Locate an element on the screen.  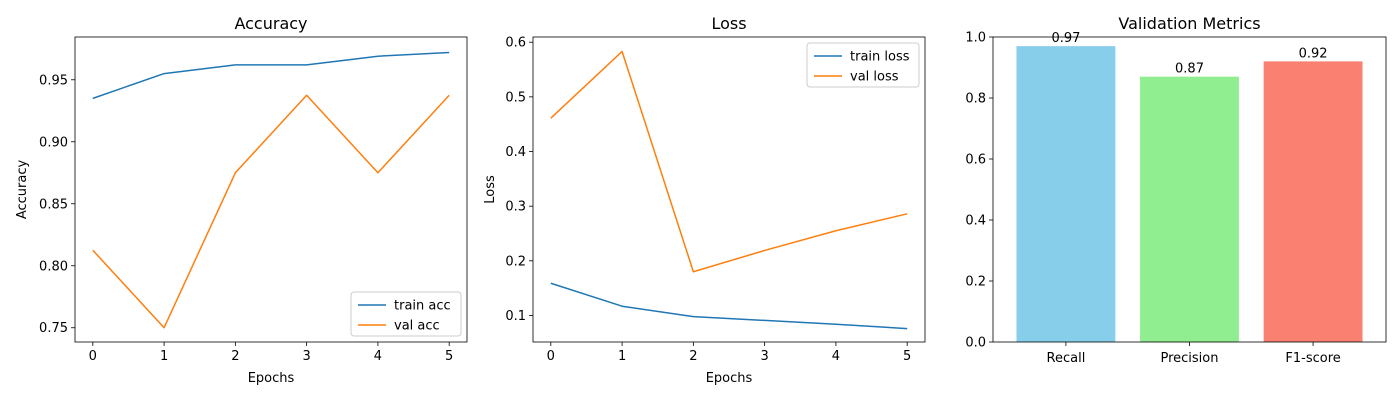
series-line-train-loss is located at coordinates (729, 306).